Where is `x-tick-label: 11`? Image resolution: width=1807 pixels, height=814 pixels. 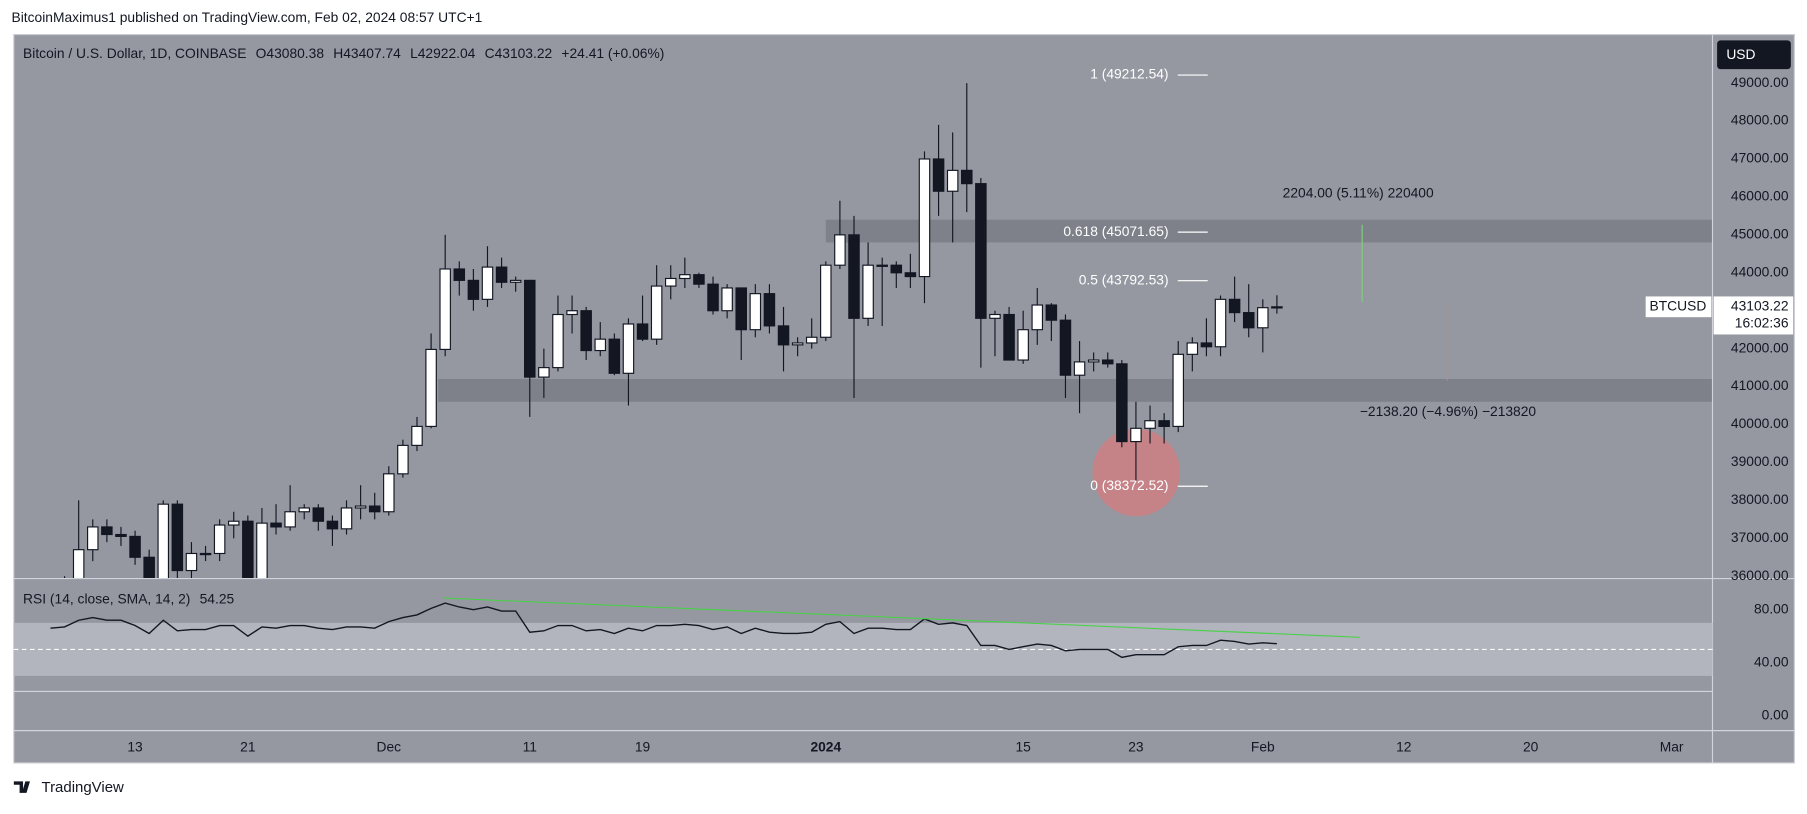
x-tick-label: 11 is located at coordinates (530, 747).